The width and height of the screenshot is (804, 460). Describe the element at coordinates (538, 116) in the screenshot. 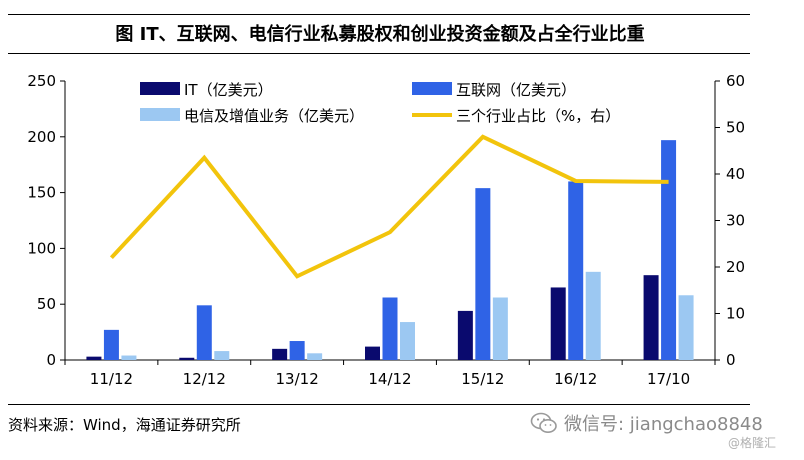

I see `legend-label: 三个行业占比（%，右）` at that location.